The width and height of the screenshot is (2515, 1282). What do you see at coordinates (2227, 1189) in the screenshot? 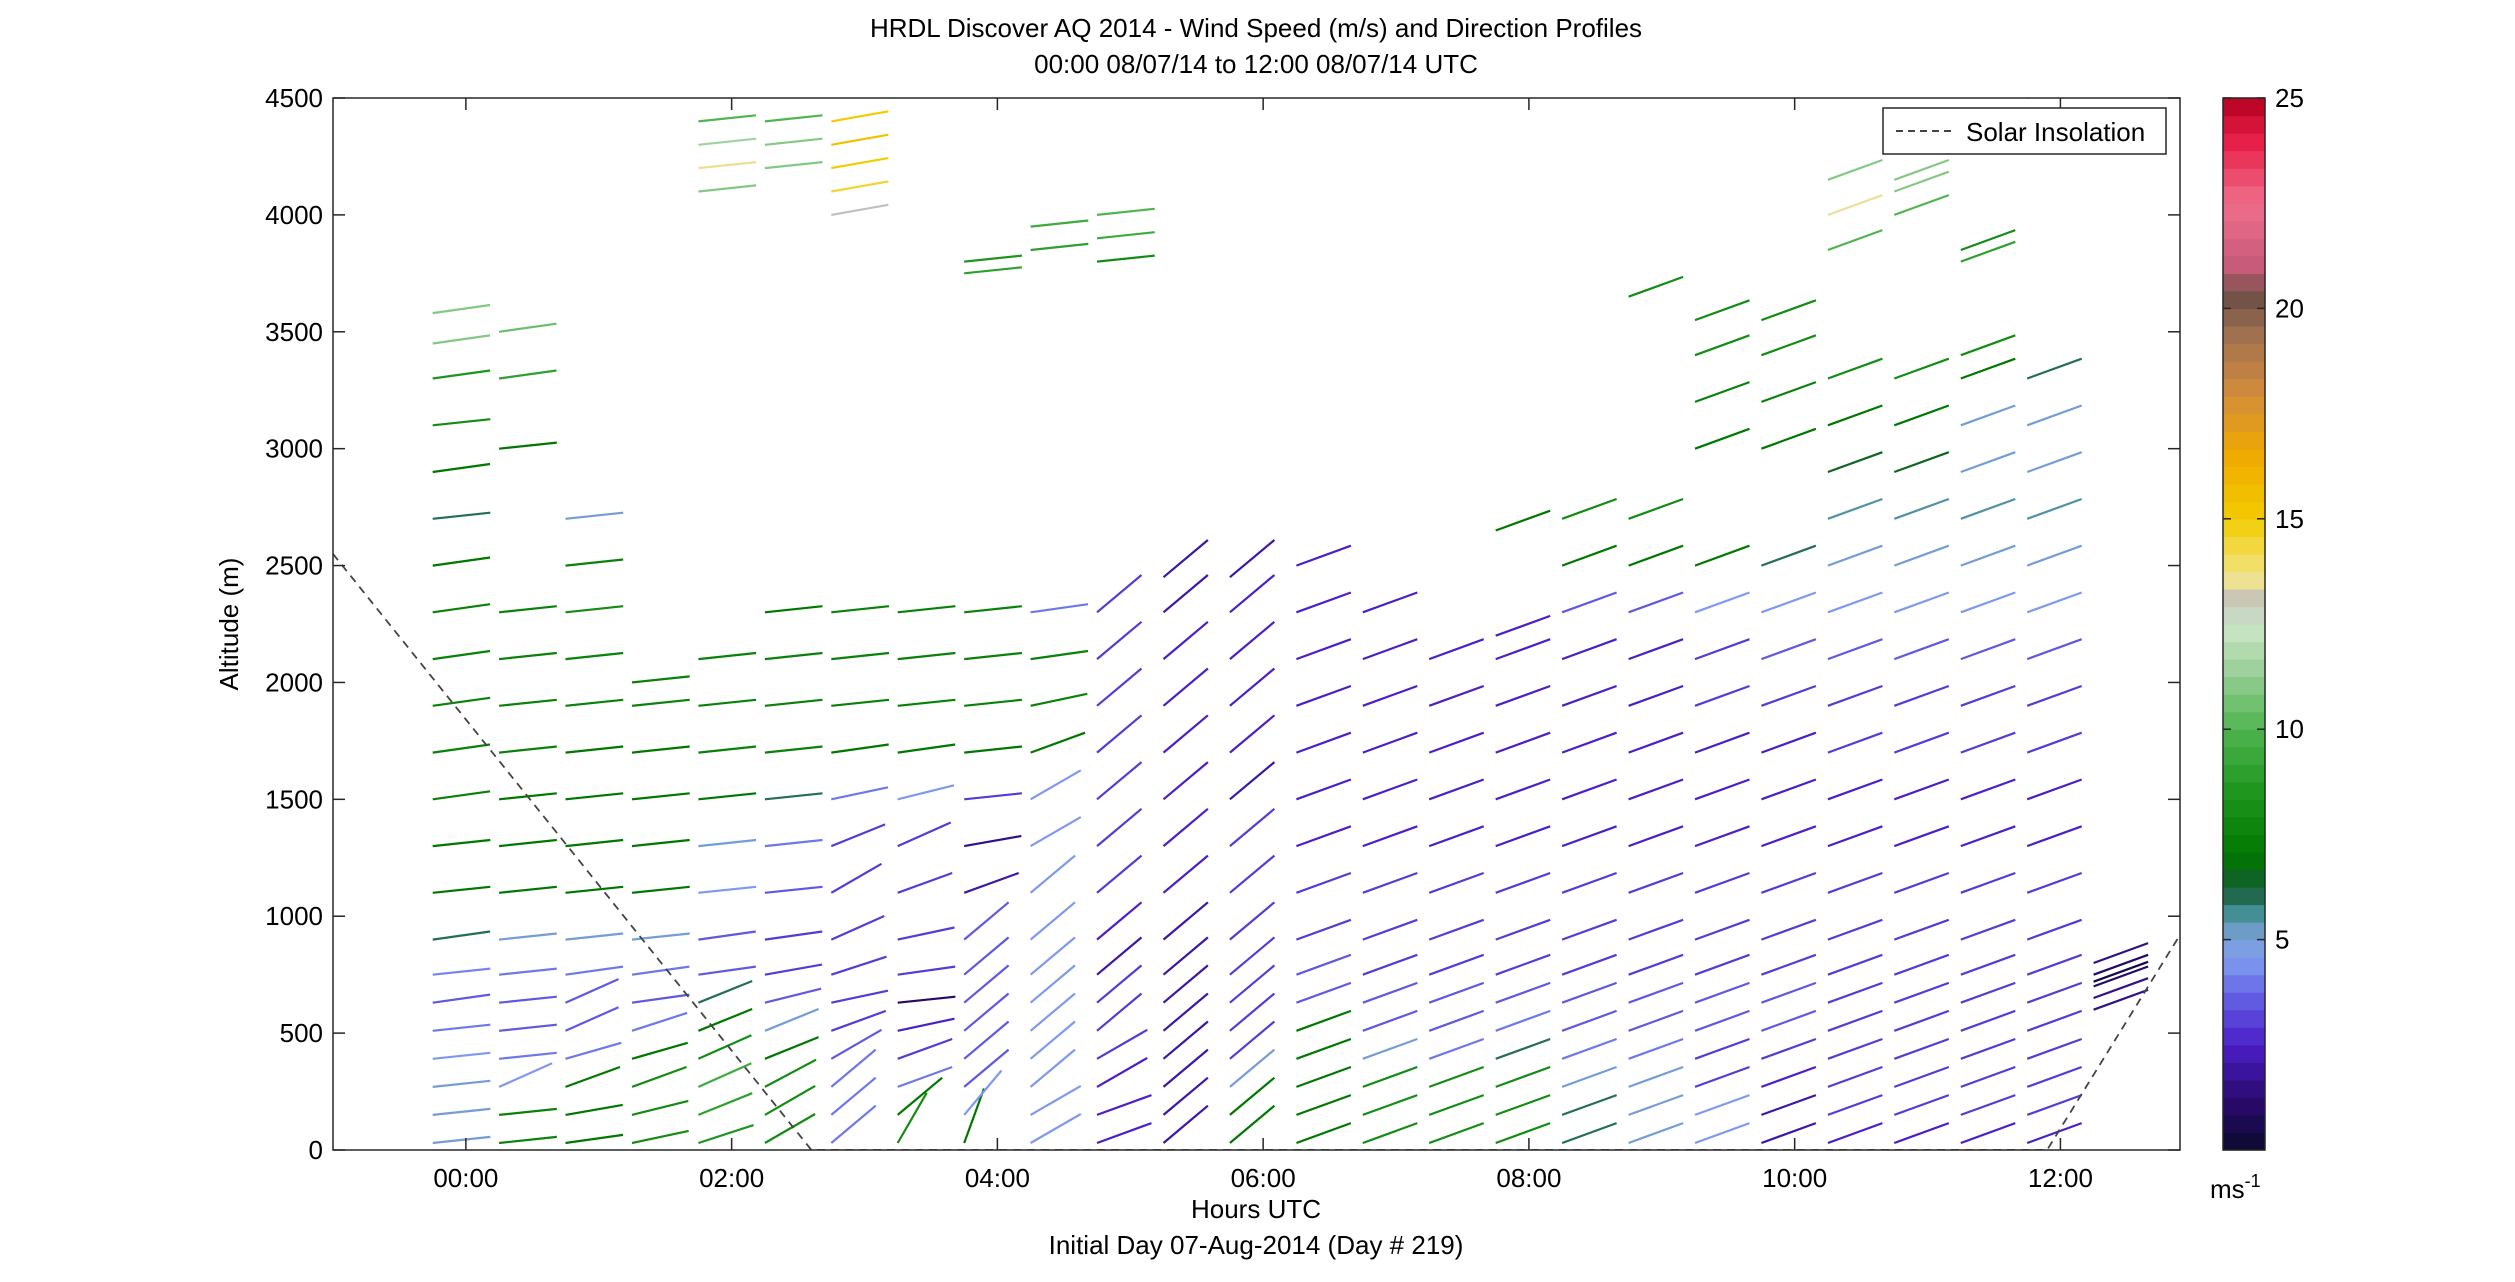
I see `colorbar-unit-base: ms` at bounding box center [2227, 1189].